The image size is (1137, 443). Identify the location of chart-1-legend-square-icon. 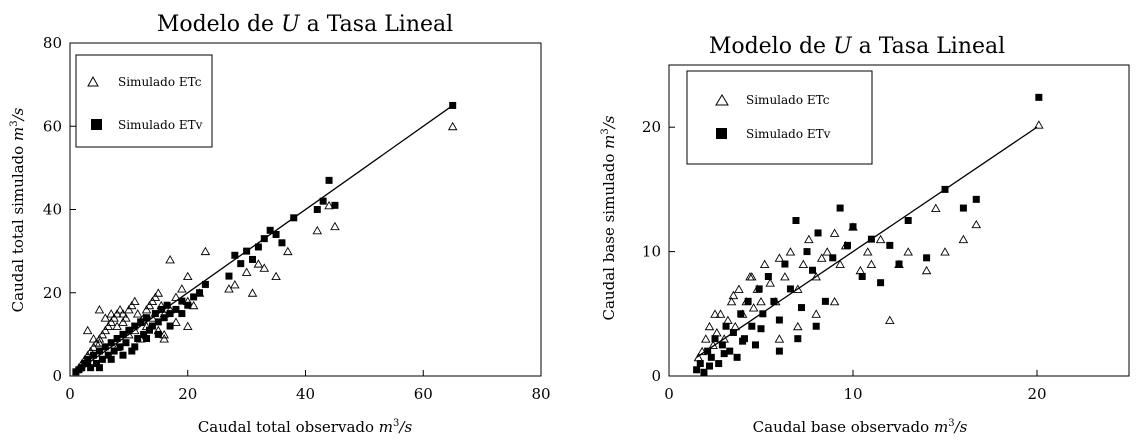
(96, 124).